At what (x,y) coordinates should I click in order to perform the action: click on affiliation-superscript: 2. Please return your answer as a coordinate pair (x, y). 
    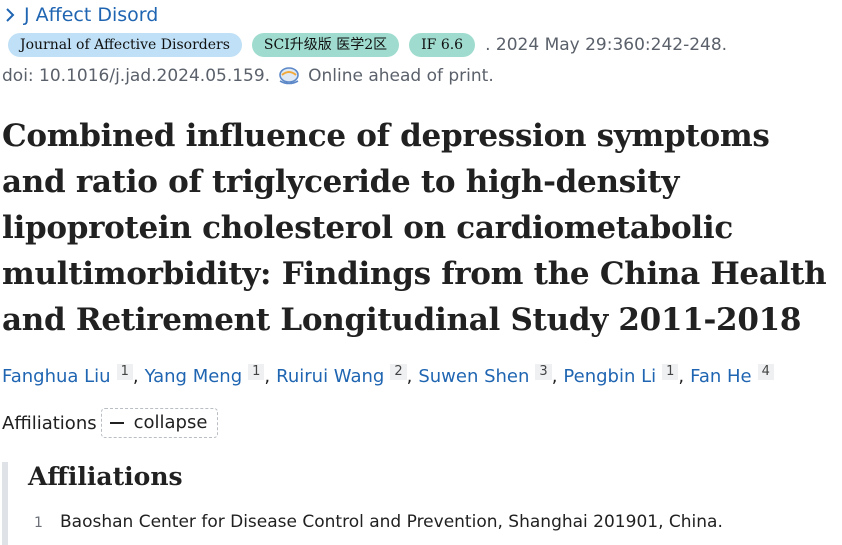
    Looking at the image, I should click on (398, 372).